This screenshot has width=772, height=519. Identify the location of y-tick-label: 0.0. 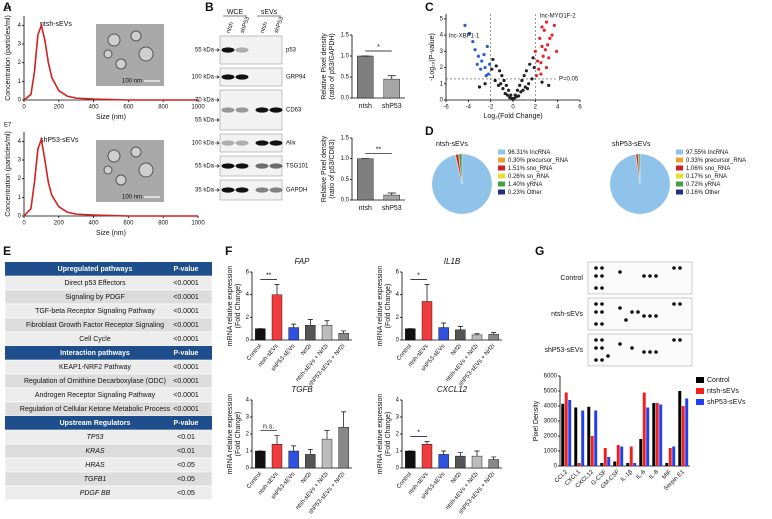
(345, 99).